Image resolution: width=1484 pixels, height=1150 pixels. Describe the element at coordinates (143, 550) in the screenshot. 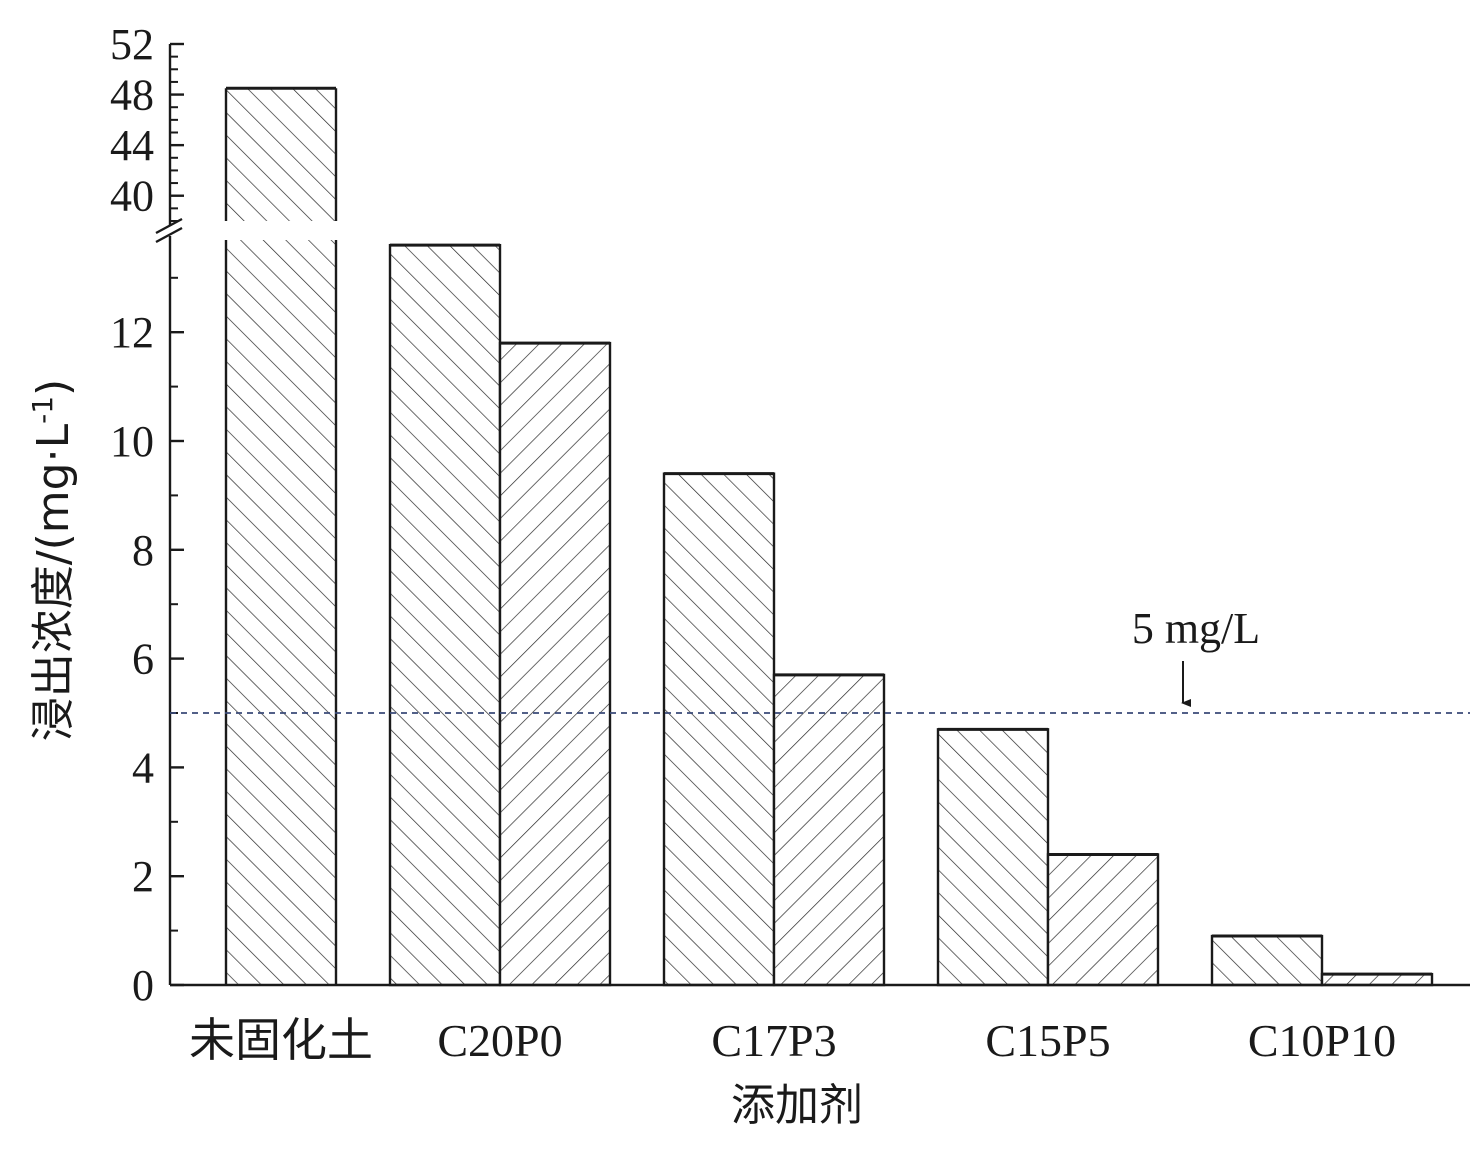

I see `y-tick-label-8: 8` at that location.